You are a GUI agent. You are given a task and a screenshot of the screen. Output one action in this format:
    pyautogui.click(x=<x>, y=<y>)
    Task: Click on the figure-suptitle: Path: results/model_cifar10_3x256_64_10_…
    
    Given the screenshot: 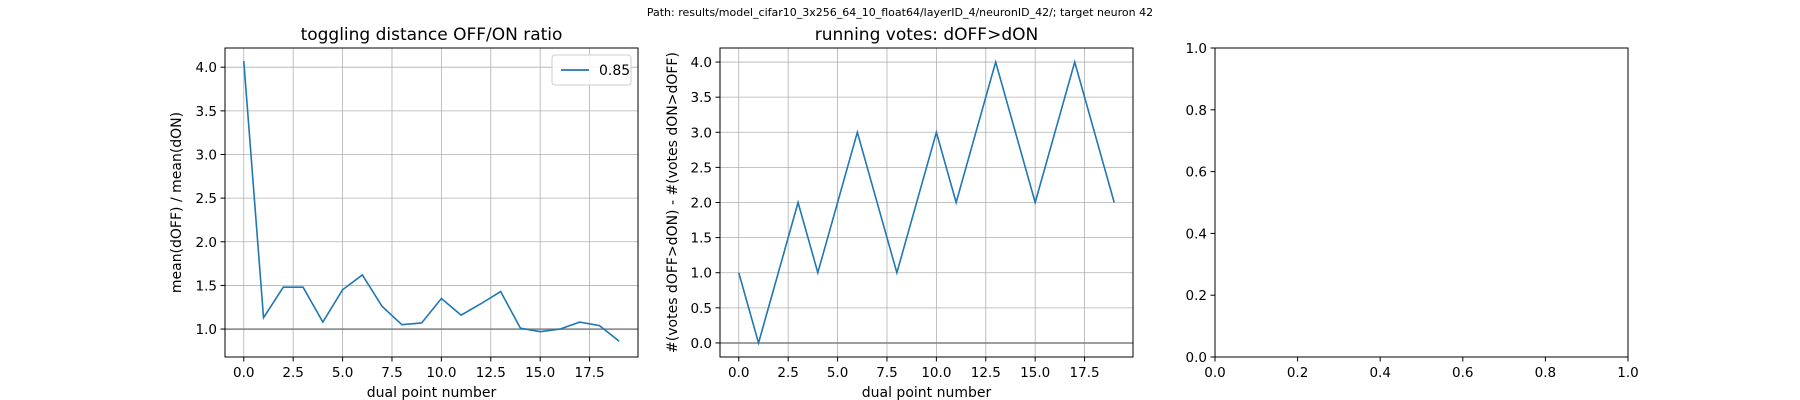 What is the action you would take?
    pyautogui.click(x=900, y=12)
    